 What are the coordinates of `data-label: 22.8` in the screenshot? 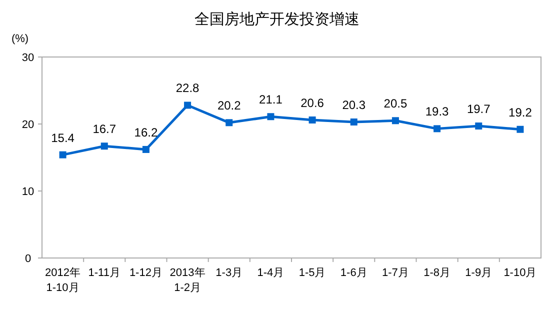 It's located at (188, 88).